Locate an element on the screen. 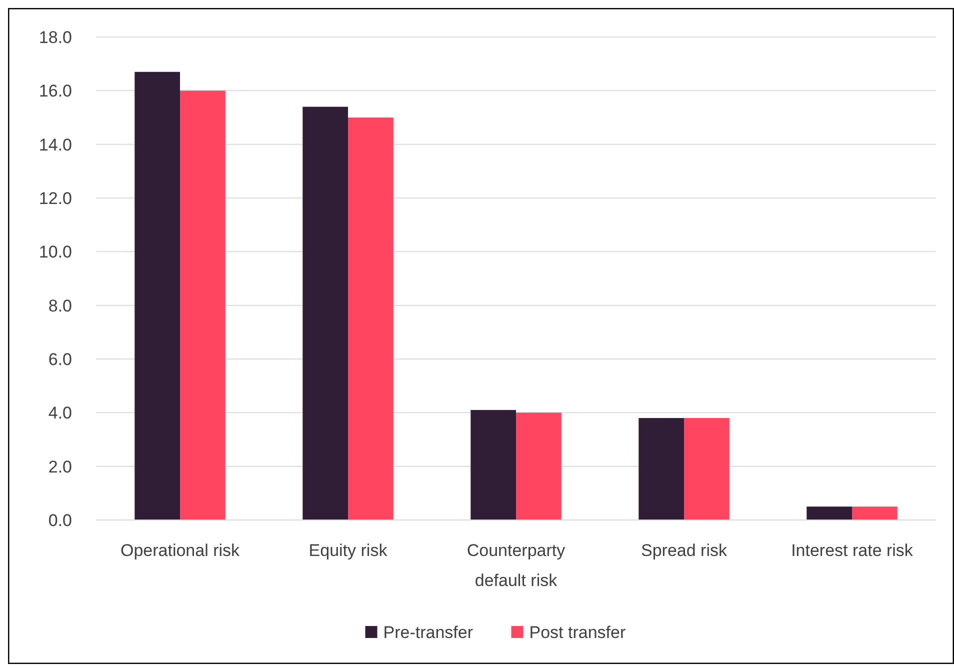 The height and width of the screenshot is (670, 954). x-tick-label: Spread risk is located at coordinates (684, 550).